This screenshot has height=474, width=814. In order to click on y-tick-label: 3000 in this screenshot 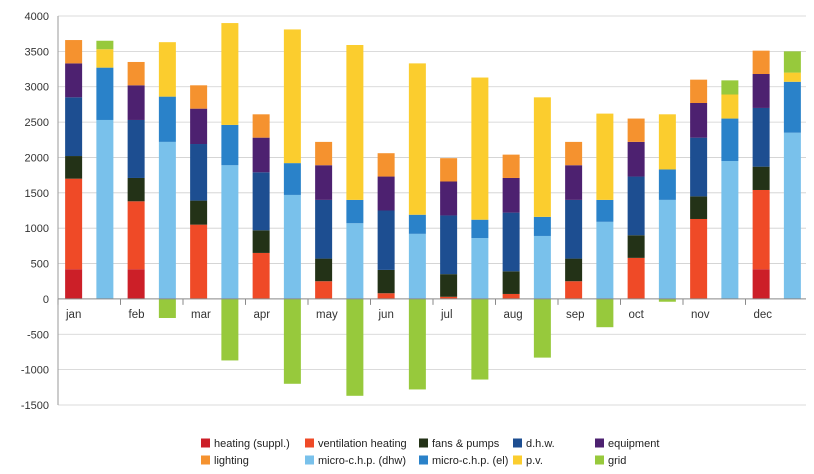, I will do `click(37, 88)`.